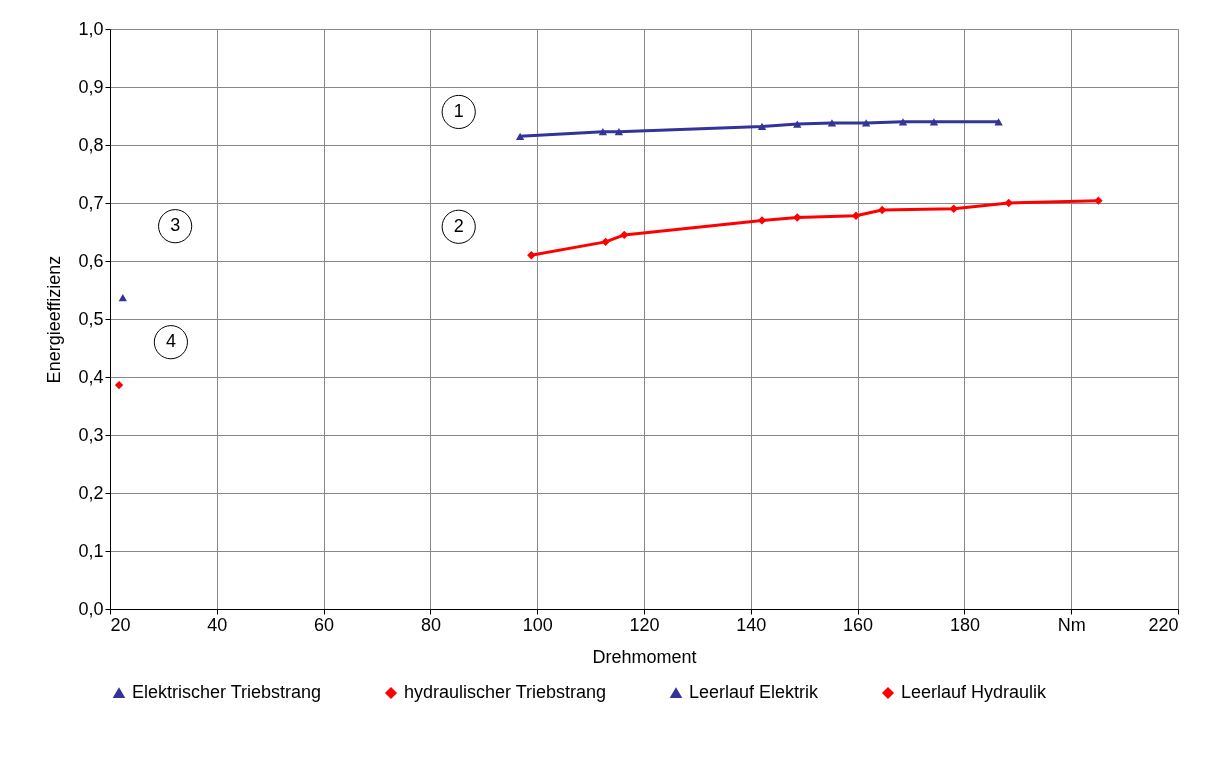  What do you see at coordinates (175, 225) in the screenshot?
I see `annotation: 3` at bounding box center [175, 225].